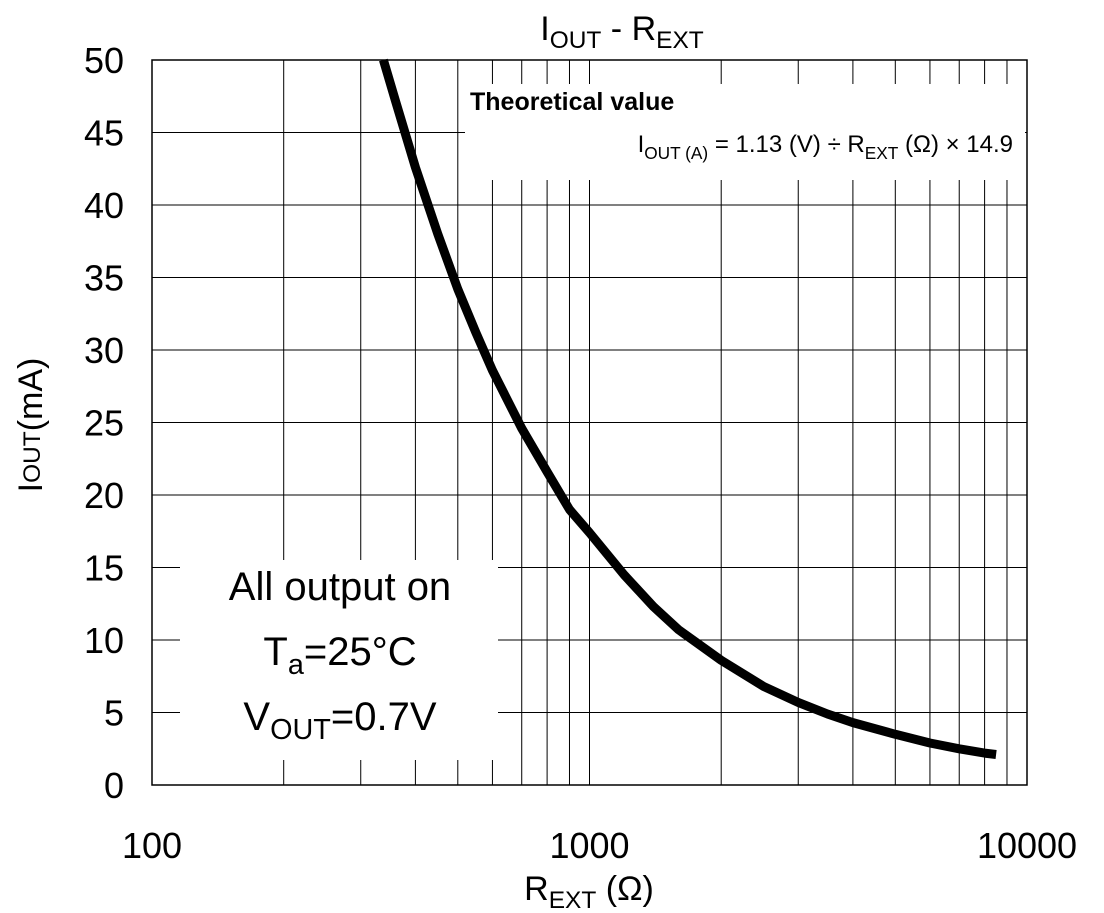 Image resolution: width=1104 pixels, height=913 pixels. I want to click on x-axis-label: REXT (Ω), so click(589, 891).